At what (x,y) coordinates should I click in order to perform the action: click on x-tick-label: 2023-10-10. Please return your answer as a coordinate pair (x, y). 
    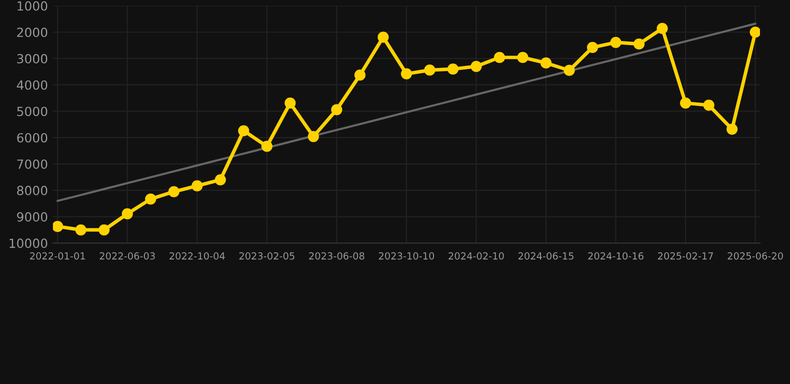
    Looking at the image, I should click on (406, 256).